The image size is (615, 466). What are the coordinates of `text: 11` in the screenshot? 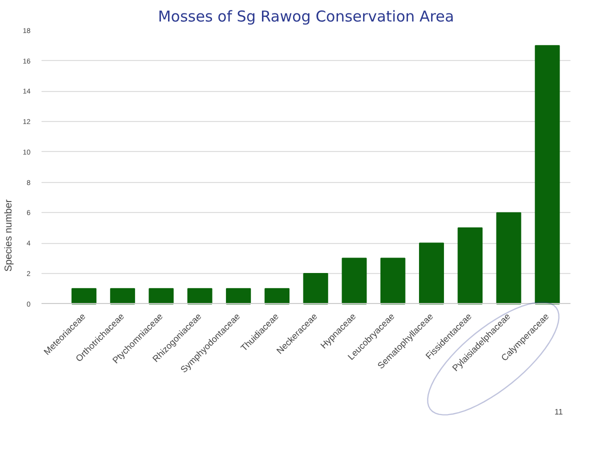 It's located at (559, 412).